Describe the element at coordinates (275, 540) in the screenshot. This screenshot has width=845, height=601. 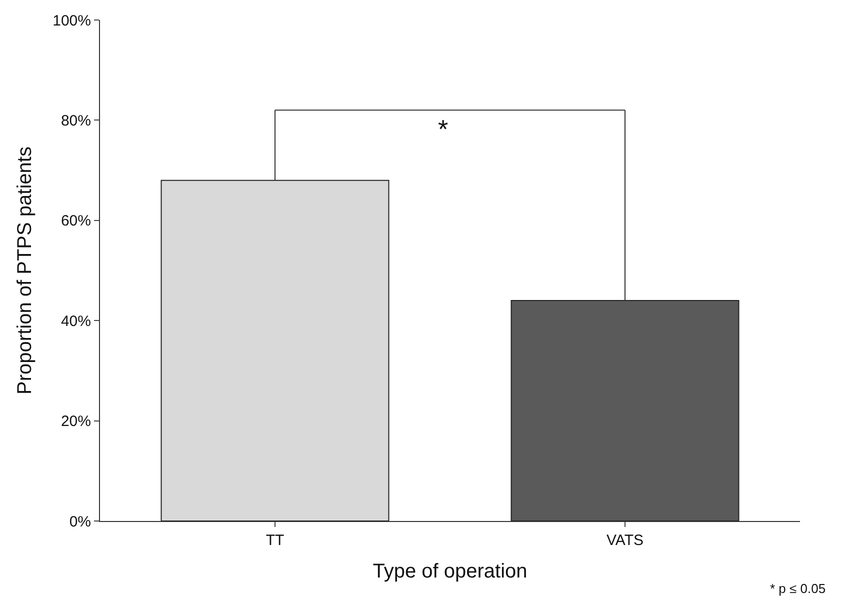
I see `x-tick-label: TT` at that location.